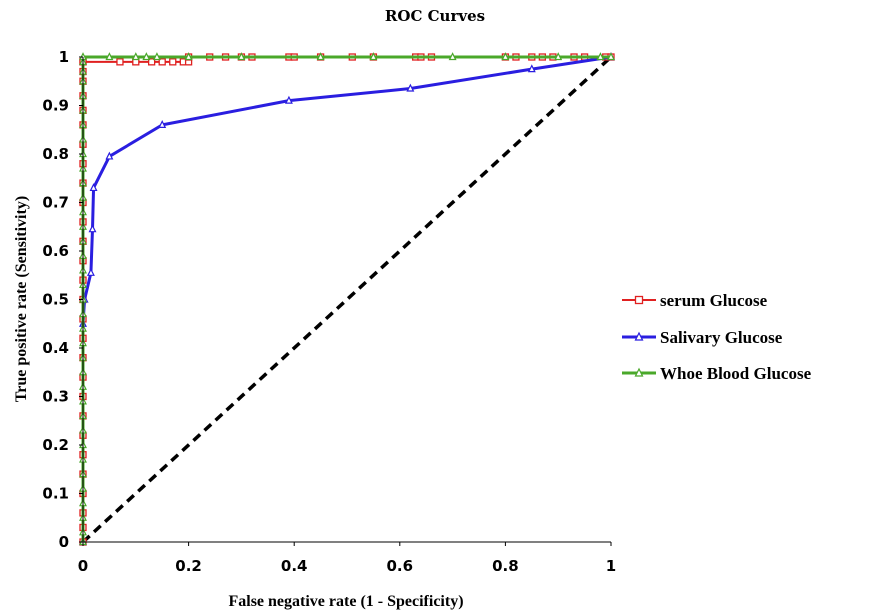 The image size is (890, 610). I want to click on y-tick-label: 0.3, so click(55, 397).